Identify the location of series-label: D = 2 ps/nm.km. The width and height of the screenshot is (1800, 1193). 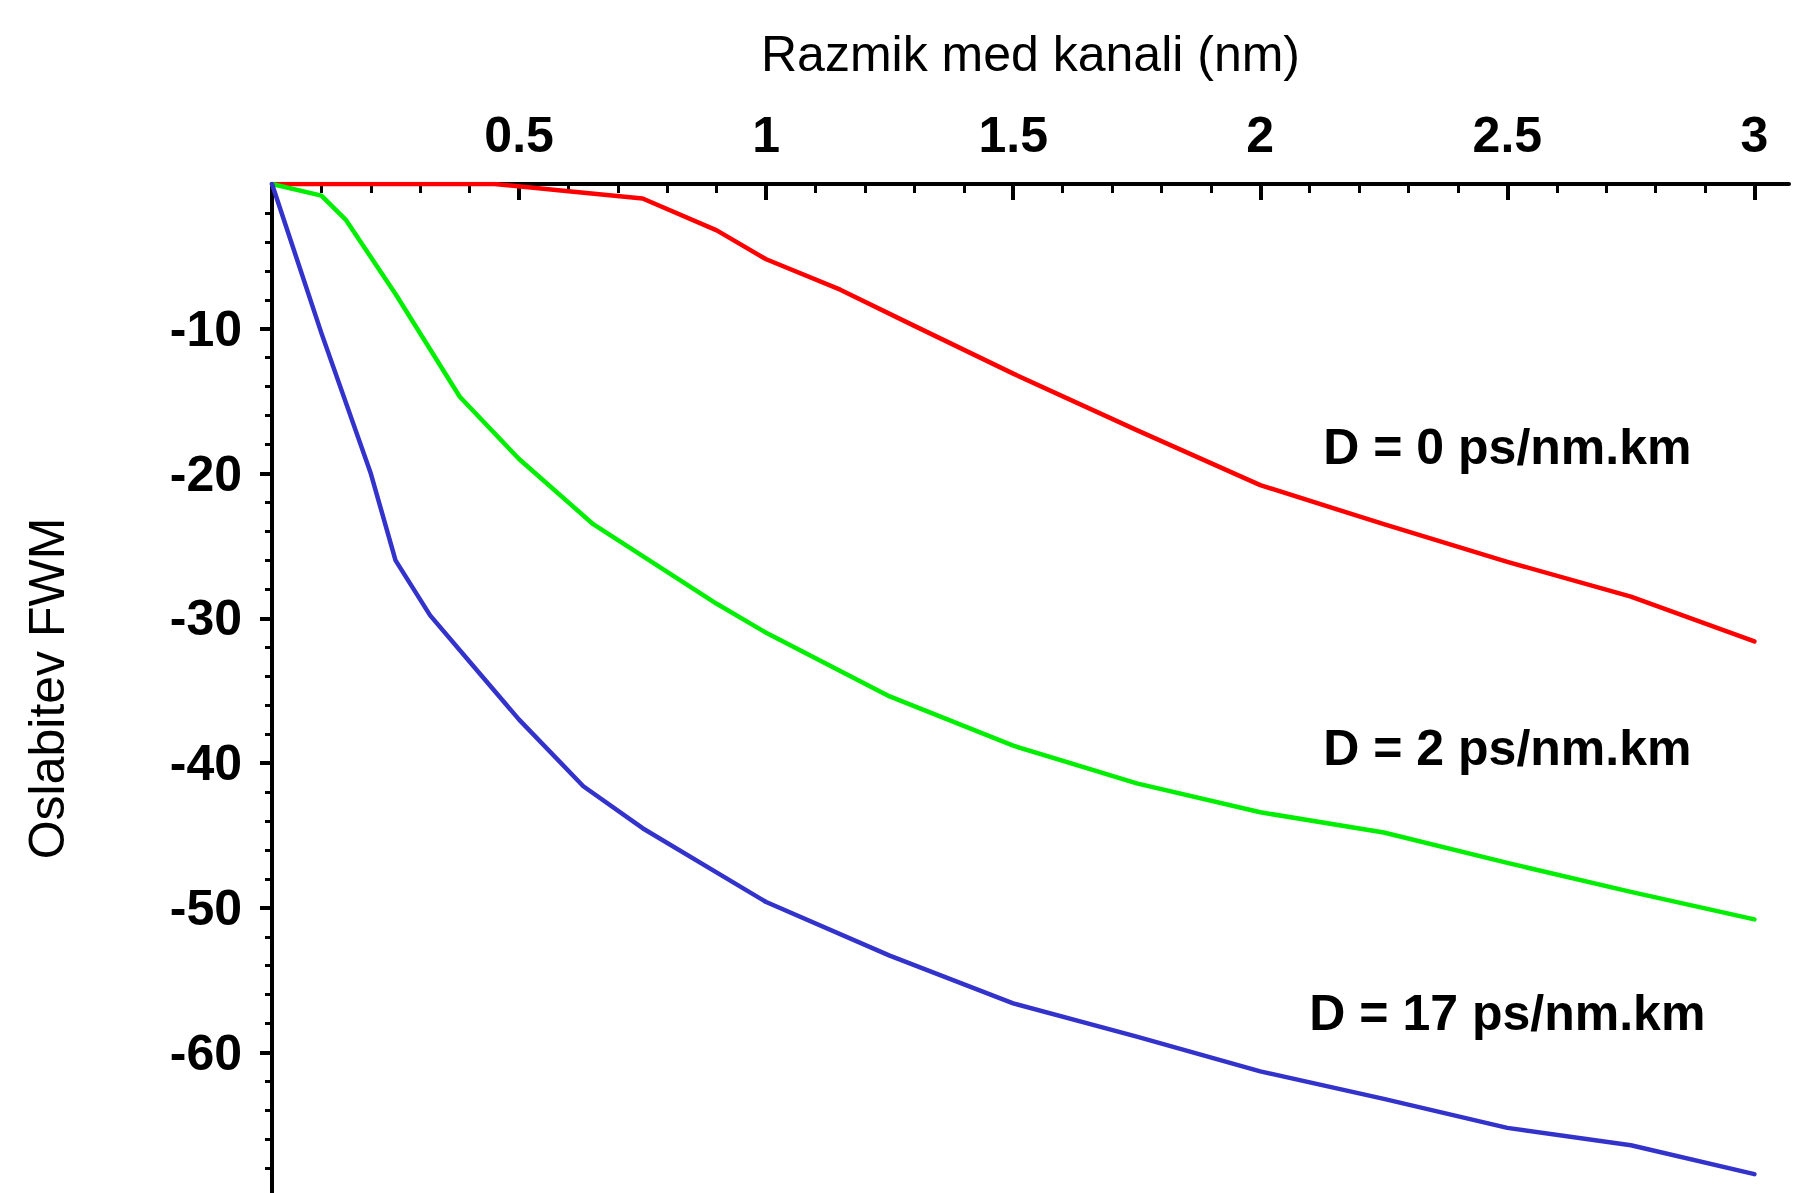
(1507, 747).